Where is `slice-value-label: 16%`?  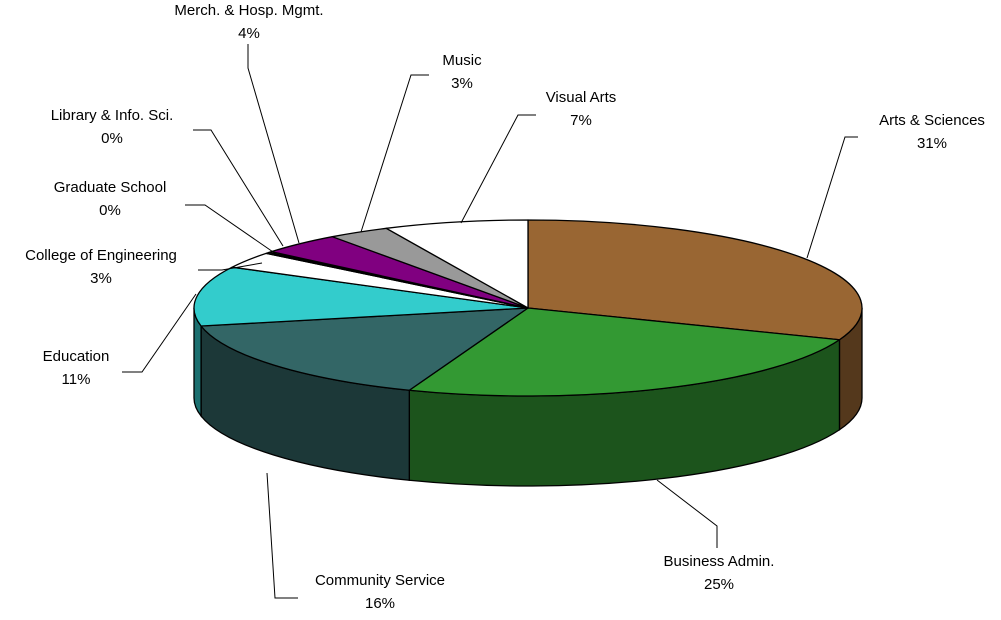
slice-value-label: 16% is located at coordinates (380, 603).